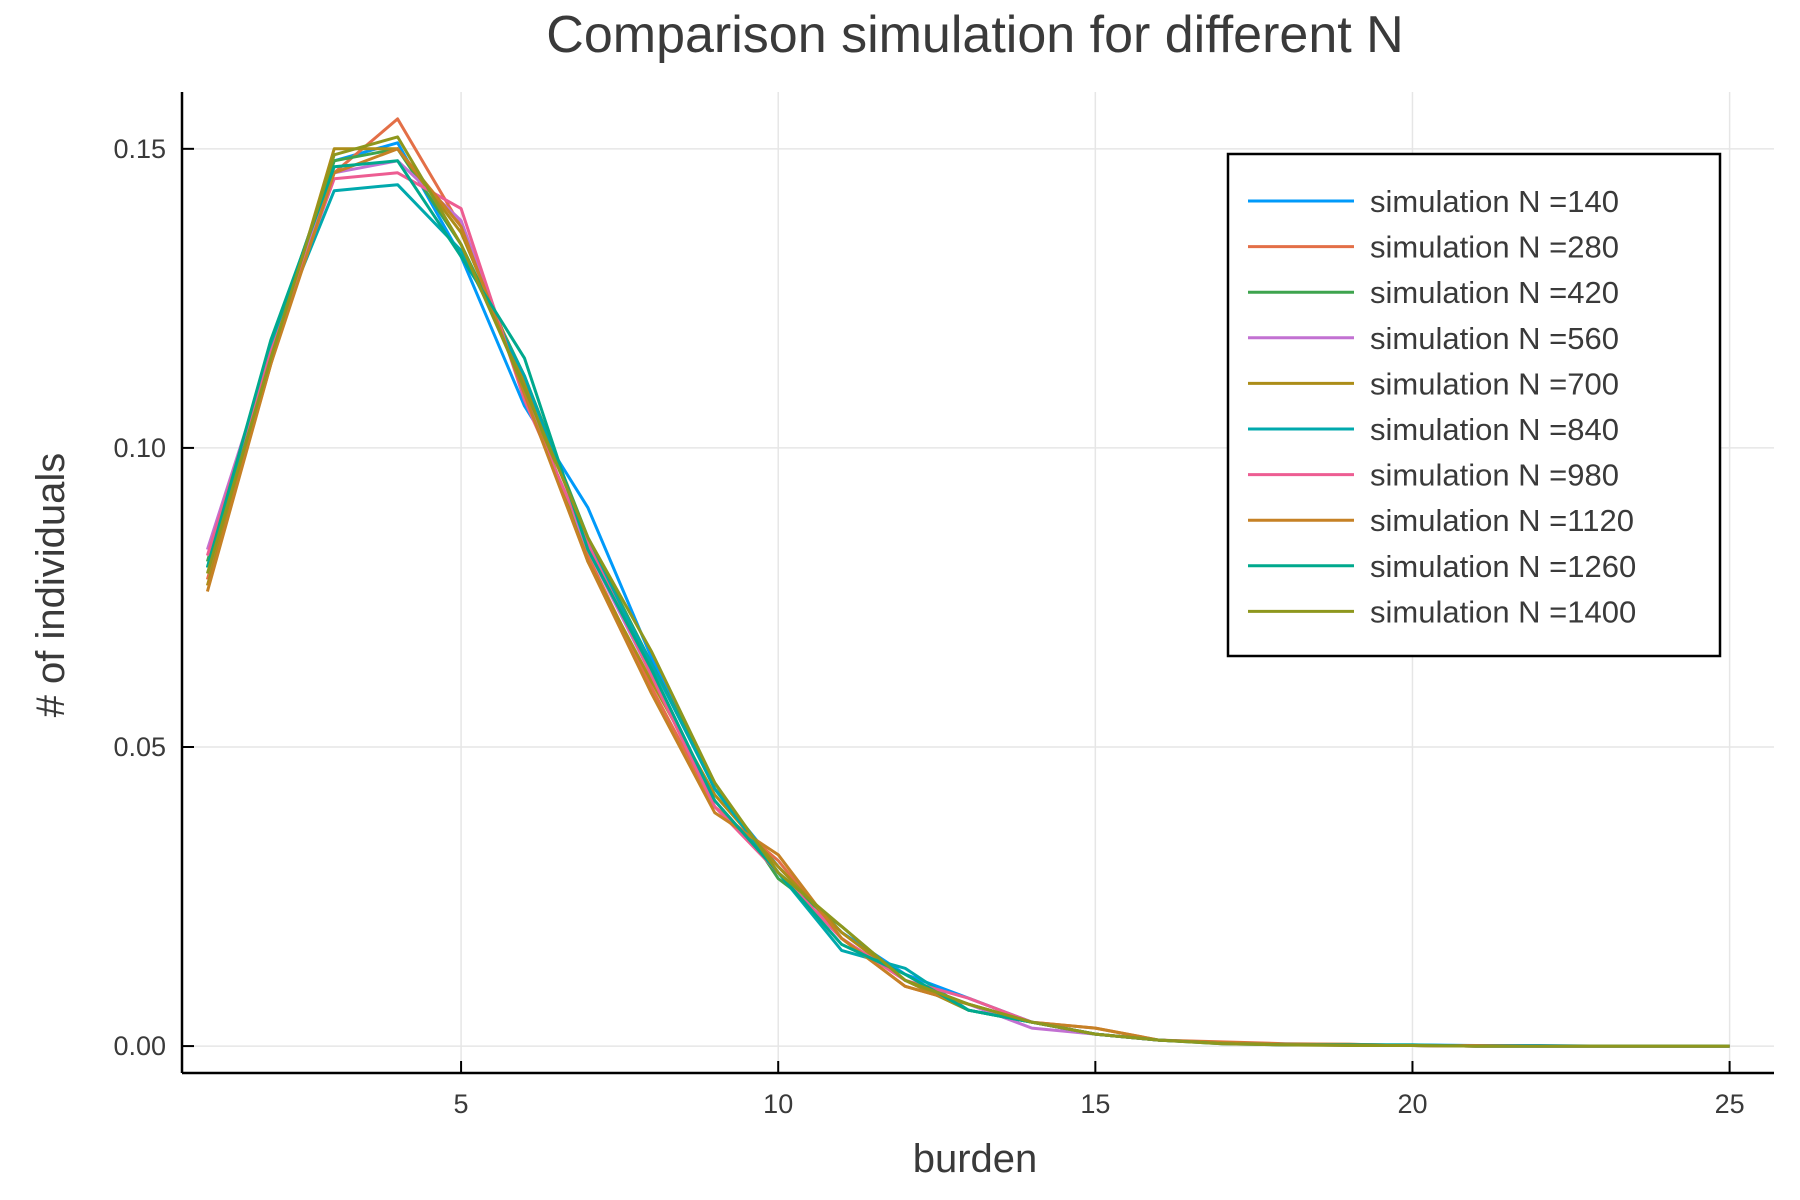  Describe the element at coordinates (1730, 1104) in the screenshot. I see `x-tick-label: 25` at that location.